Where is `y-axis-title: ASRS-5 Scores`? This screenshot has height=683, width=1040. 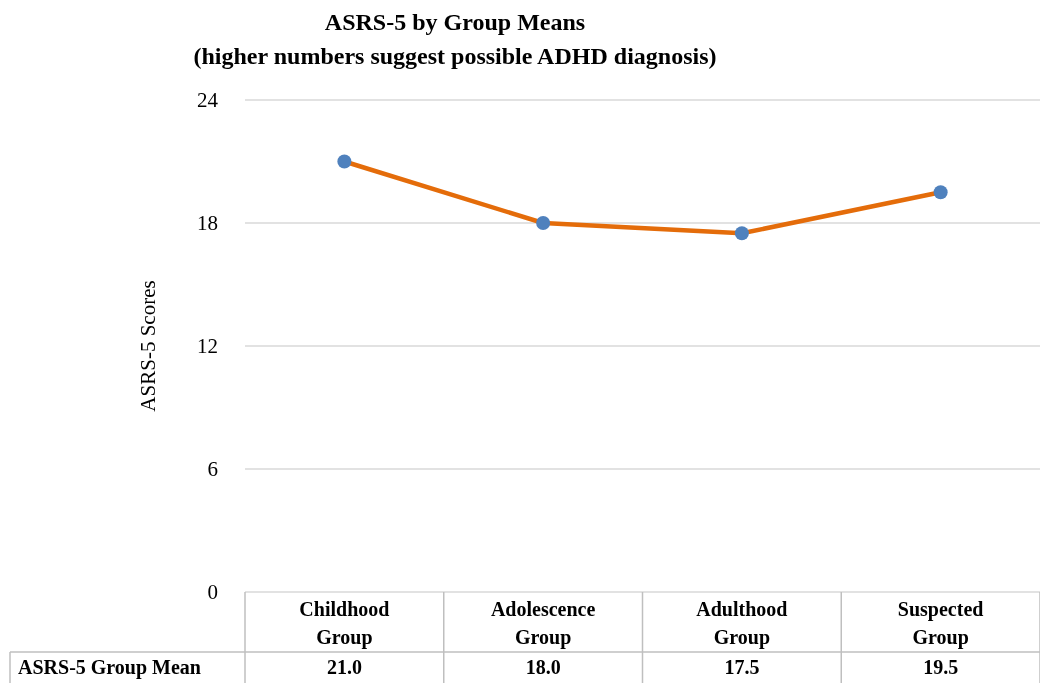
y-axis-title: ASRS-5 Scores is located at coordinates (148, 346).